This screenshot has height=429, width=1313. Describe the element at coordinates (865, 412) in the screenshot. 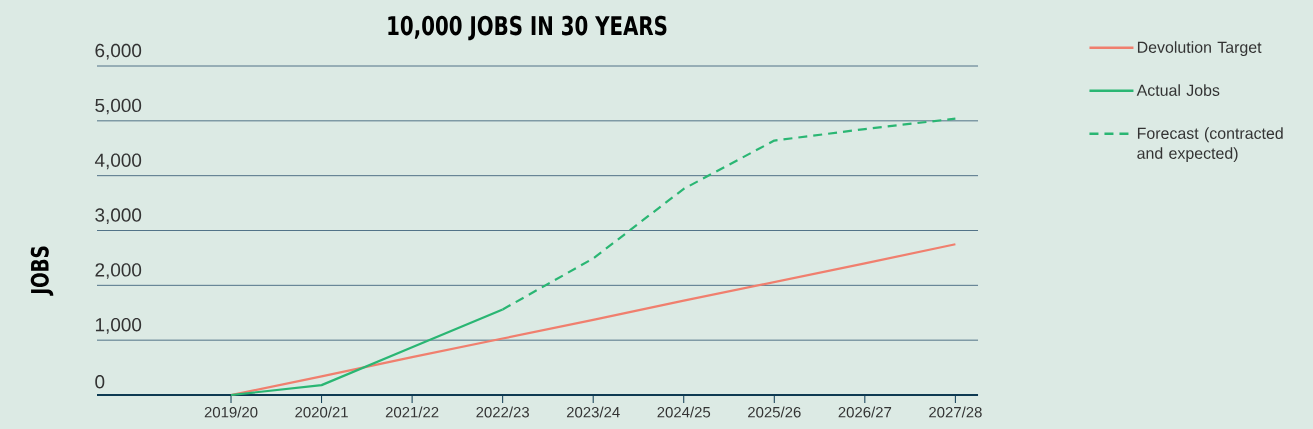

I see `x-tick-label: 2026/27` at that location.